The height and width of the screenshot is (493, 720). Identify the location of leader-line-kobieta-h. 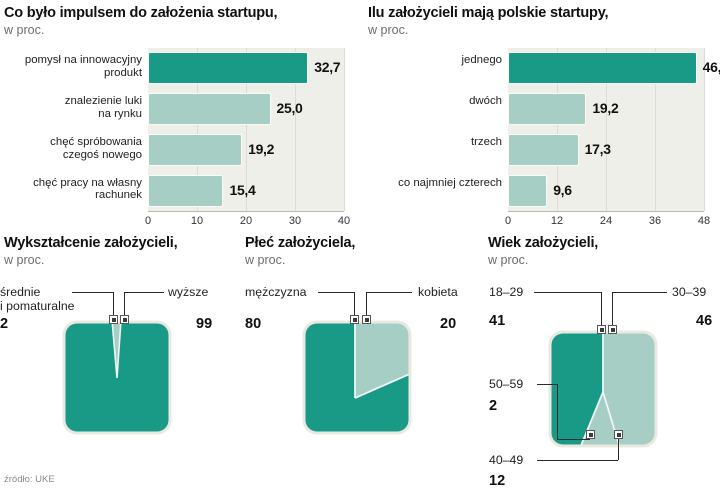
(389, 292).